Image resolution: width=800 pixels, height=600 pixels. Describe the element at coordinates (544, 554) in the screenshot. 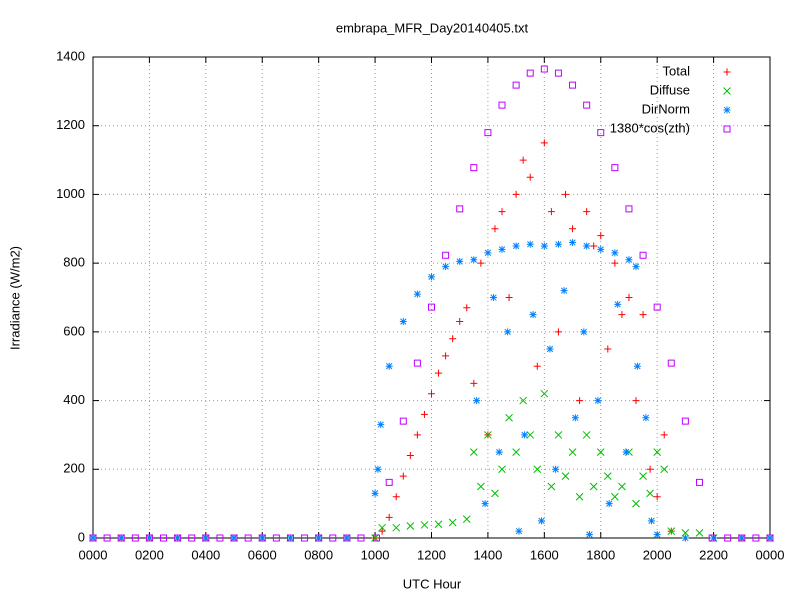

I see `x-tick-label: 1600` at that location.